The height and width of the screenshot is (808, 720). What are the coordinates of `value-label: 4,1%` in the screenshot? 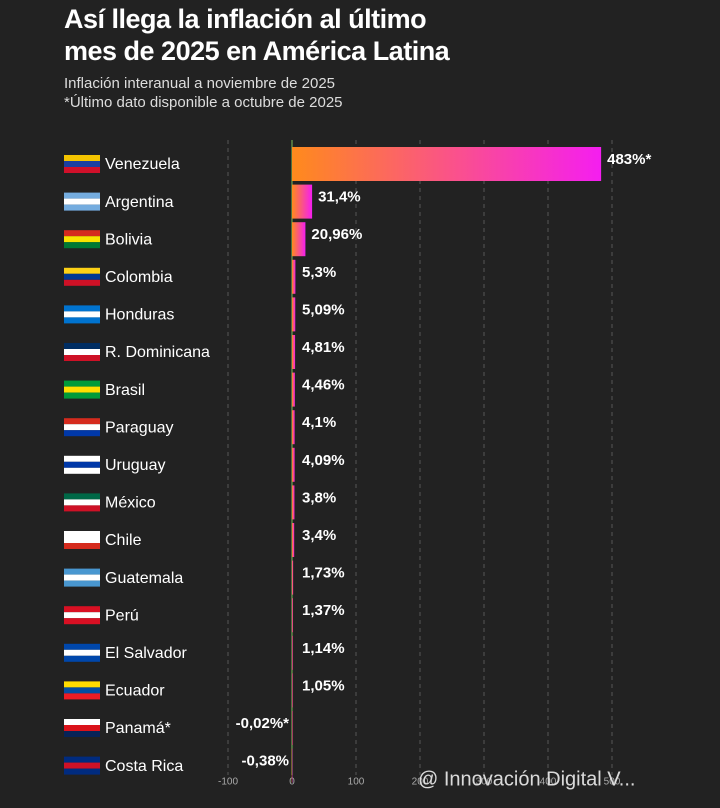 It's located at (319, 422).